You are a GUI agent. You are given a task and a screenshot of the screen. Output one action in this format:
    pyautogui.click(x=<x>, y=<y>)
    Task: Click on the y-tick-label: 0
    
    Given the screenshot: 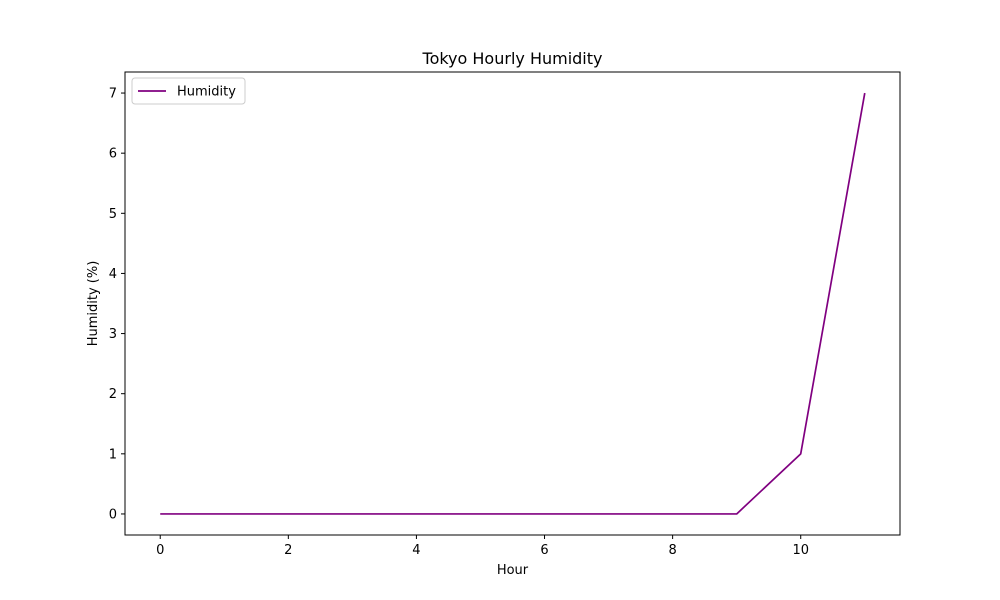 What is the action you would take?
    pyautogui.click(x=113, y=514)
    